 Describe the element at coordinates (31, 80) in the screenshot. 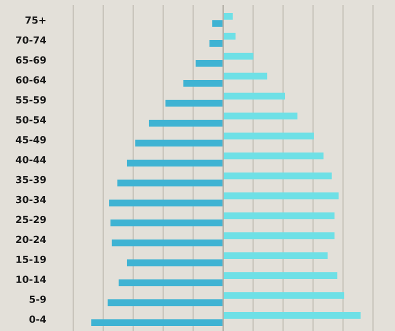

I see `y-tick-label: 60-64` at that location.